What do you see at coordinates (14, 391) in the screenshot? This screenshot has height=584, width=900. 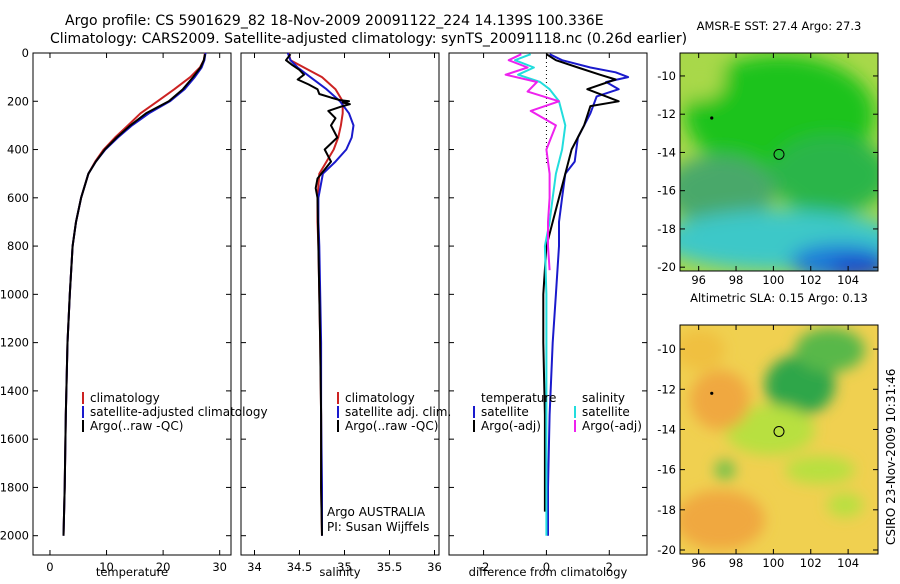 I see `depth-tick-label: 1400` at bounding box center [14, 391].